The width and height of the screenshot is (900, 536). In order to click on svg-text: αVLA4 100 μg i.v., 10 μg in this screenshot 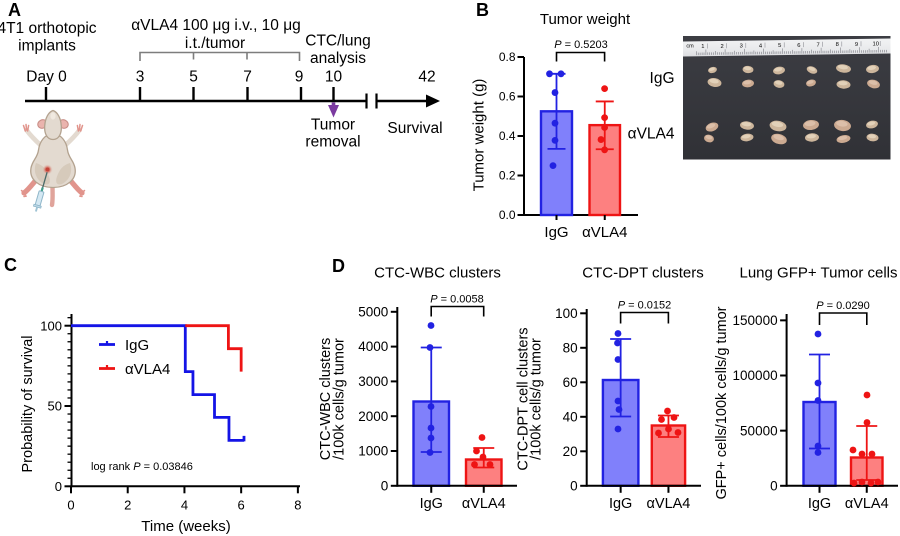, I will do `click(216, 25)`.